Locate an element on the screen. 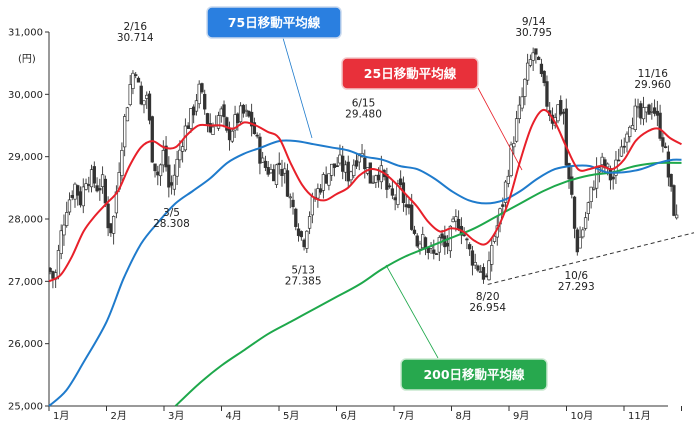  annotation-value: 26.954 is located at coordinates (487, 308).